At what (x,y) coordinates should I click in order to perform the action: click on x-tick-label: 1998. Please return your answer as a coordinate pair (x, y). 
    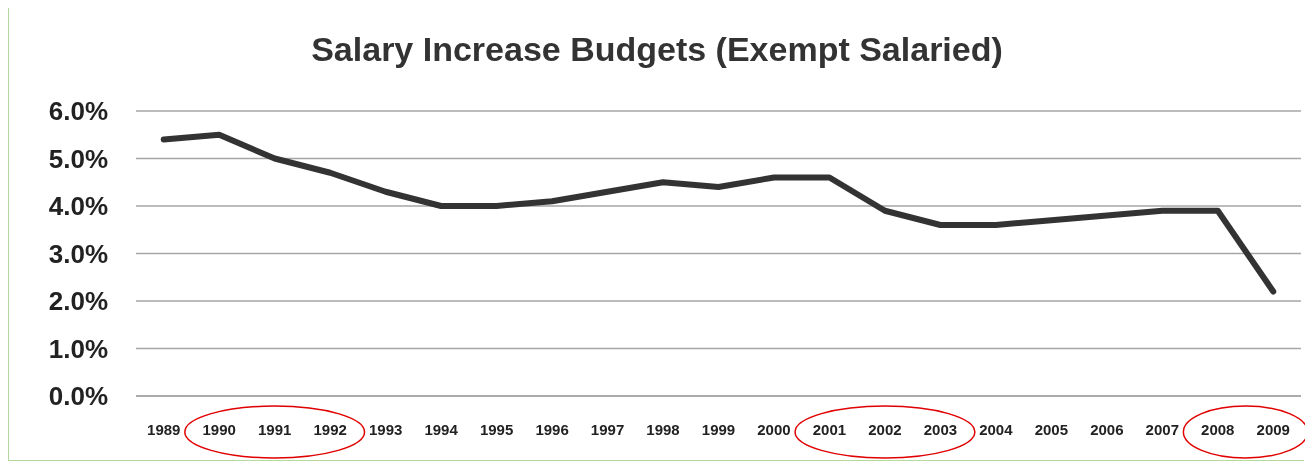
    Looking at the image, I should click on (663, 429).